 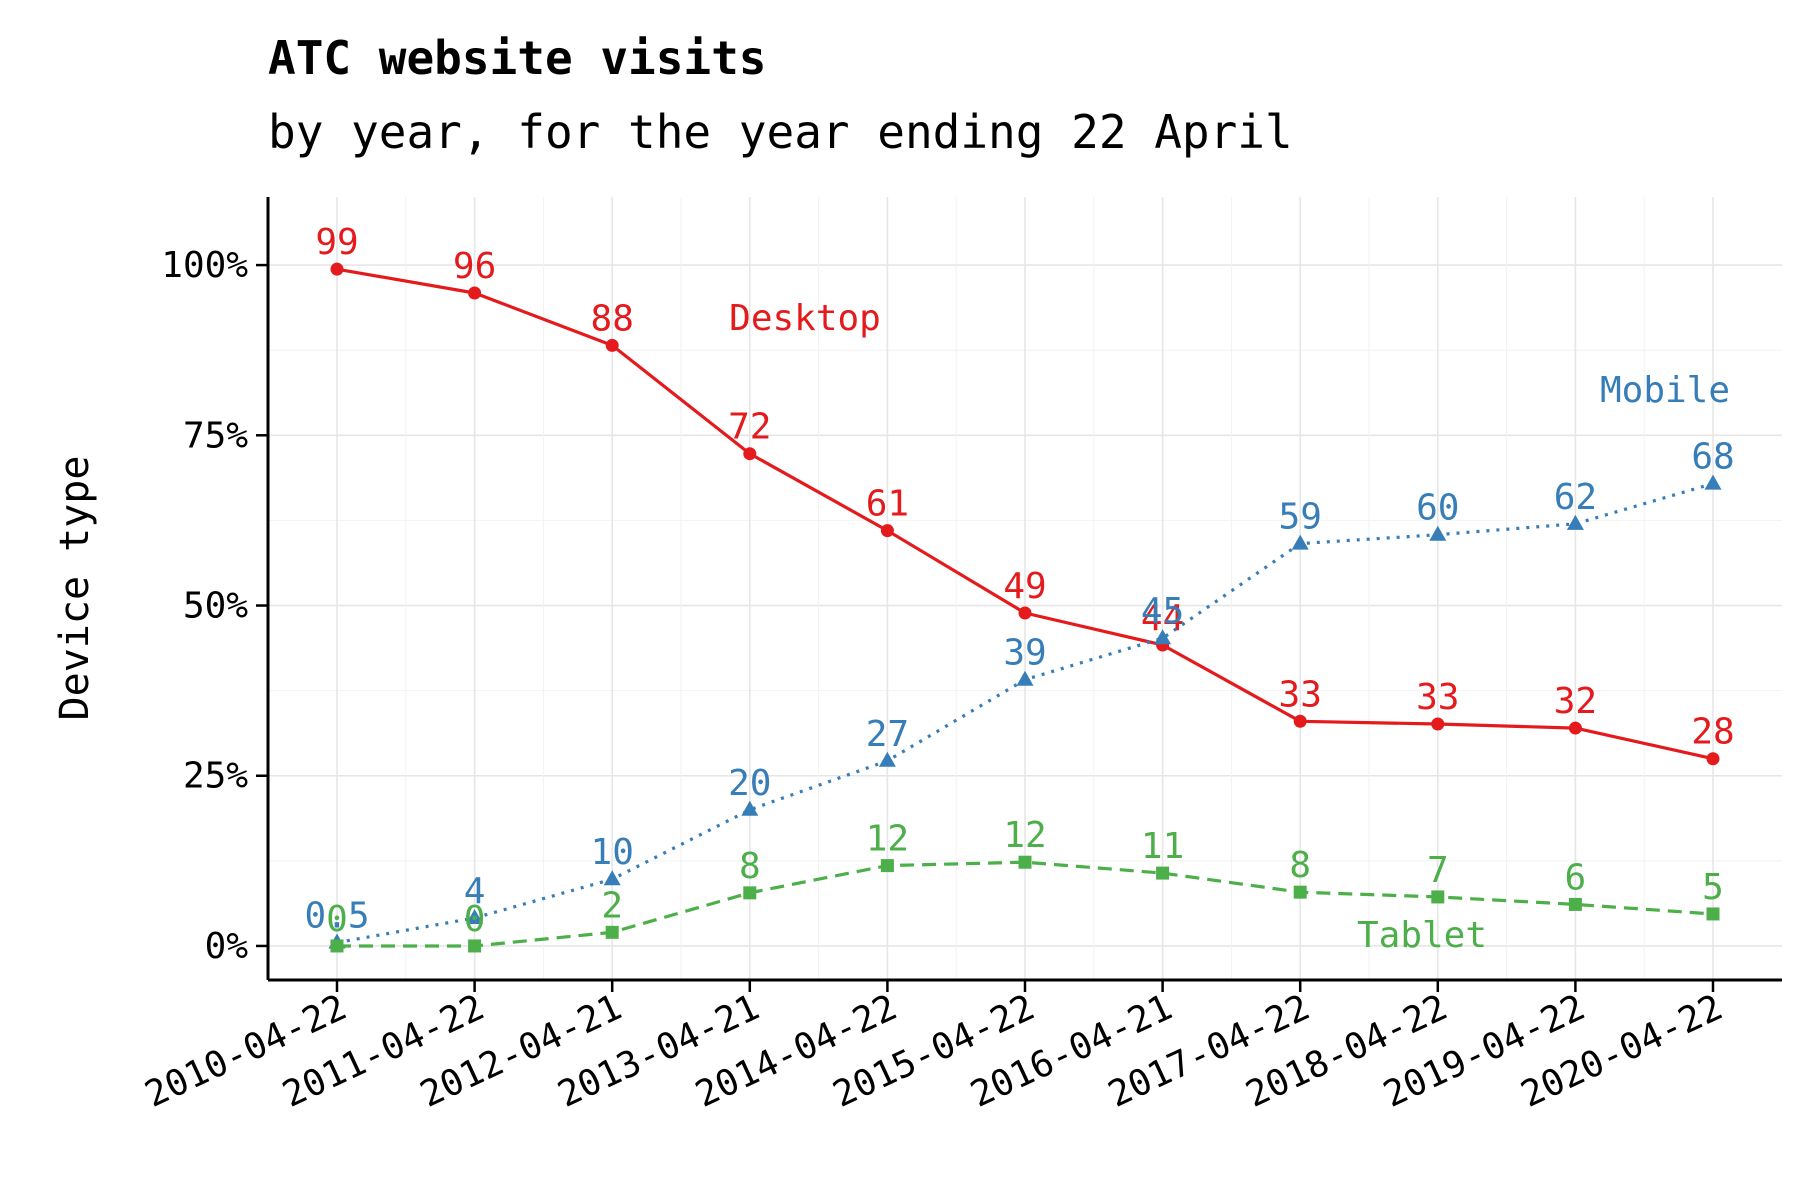 What do you see at coordinates (475, 891) in the screenshot?
I see `data-label: 4` at bounding box center [475, 891].